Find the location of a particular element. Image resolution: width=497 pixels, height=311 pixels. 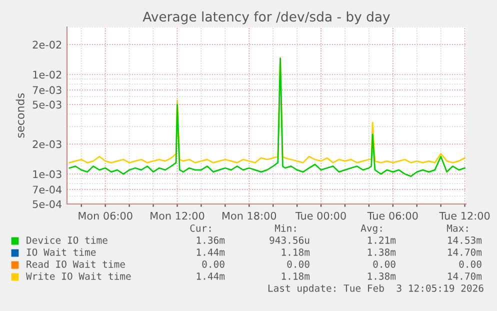

x-tick-label: Mon 06:00 is located at coordinates (105, 216).